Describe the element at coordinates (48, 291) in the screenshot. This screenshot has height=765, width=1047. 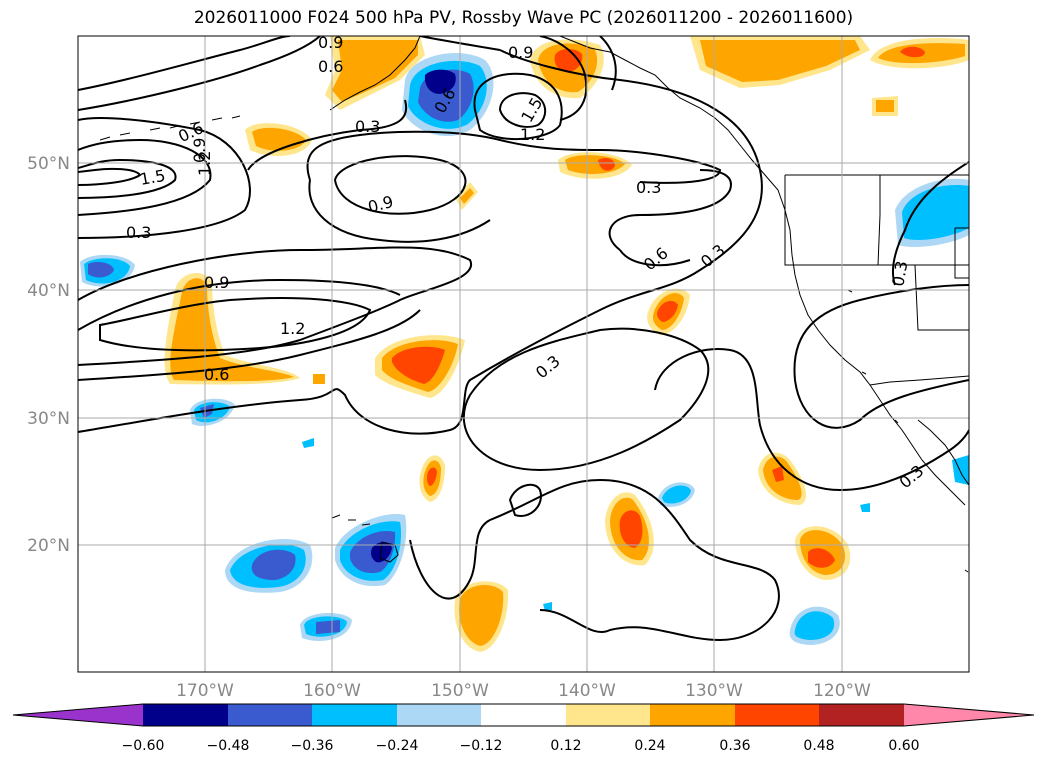
I see `lat-label: 40°N` at that location.